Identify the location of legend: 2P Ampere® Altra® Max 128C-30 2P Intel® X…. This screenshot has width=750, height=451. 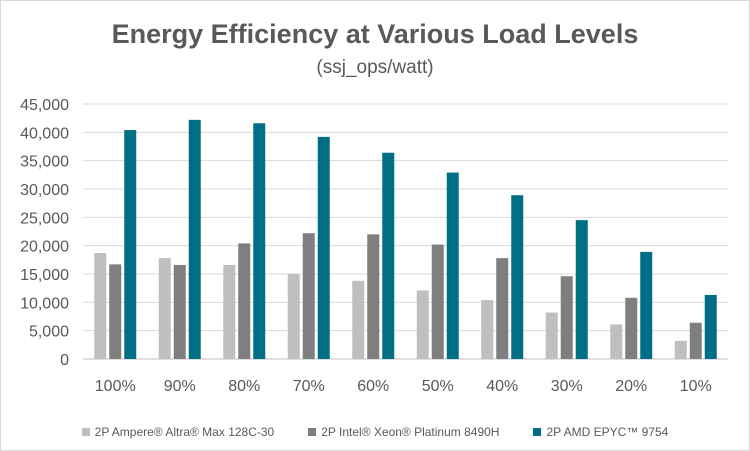
(375, 432).